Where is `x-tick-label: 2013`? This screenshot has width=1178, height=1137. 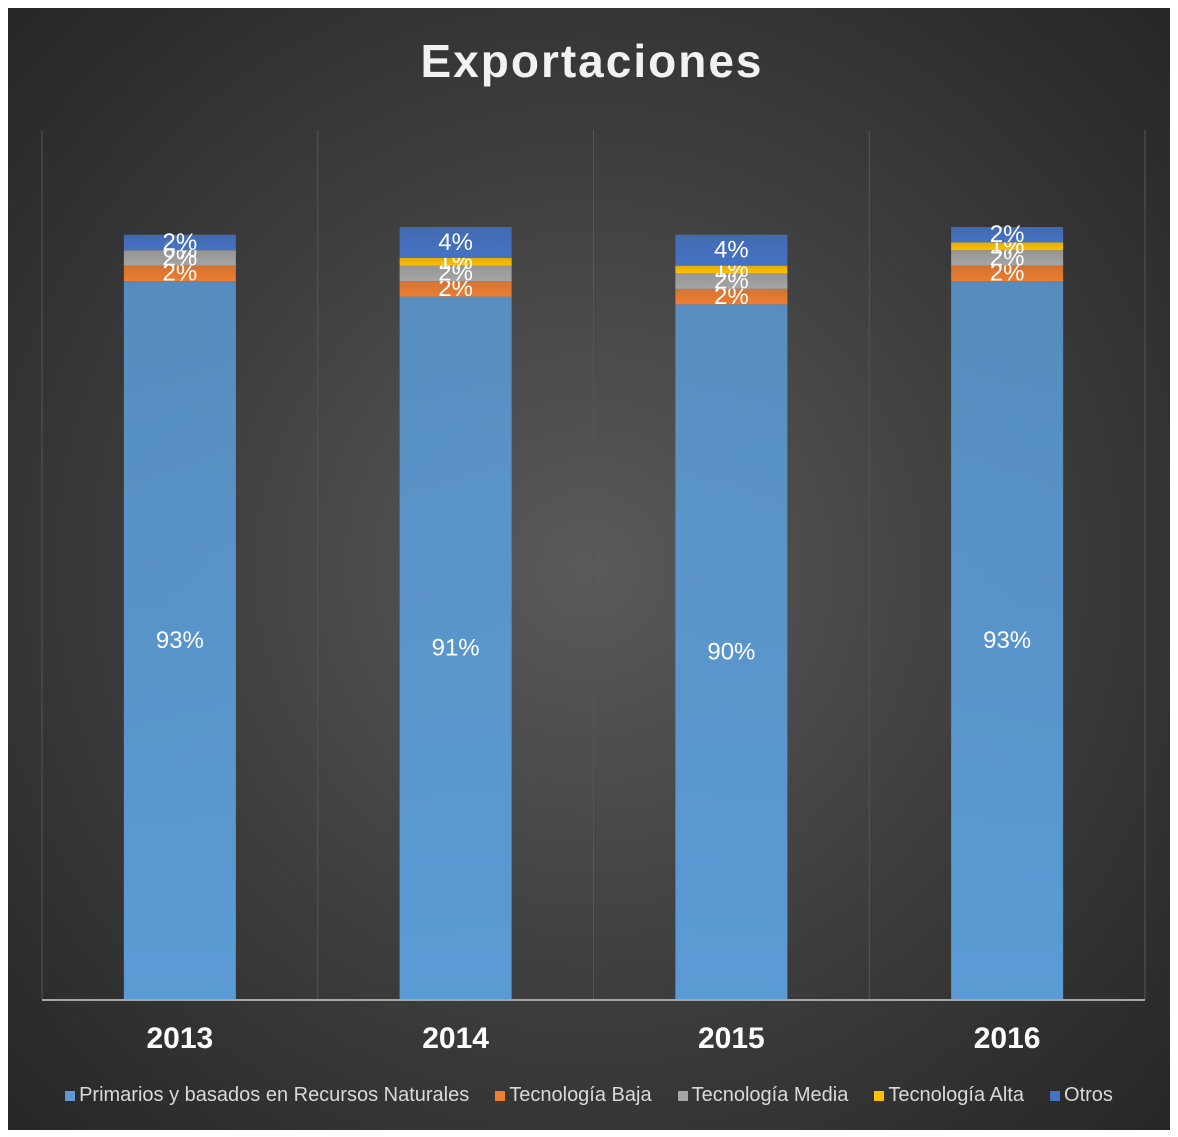 x-tick-label: 2013 is located at coordinates (180, 1038).